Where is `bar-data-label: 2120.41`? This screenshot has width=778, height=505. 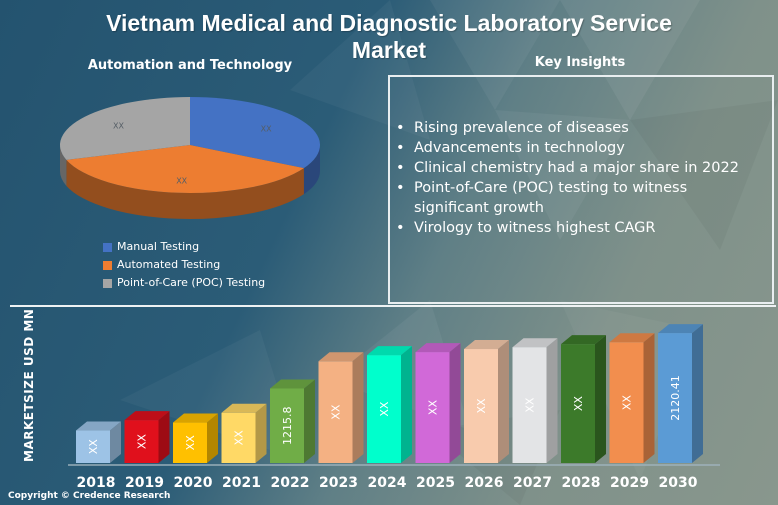 bar-data-label: 2120.41 is located at coordinates (675, 398).